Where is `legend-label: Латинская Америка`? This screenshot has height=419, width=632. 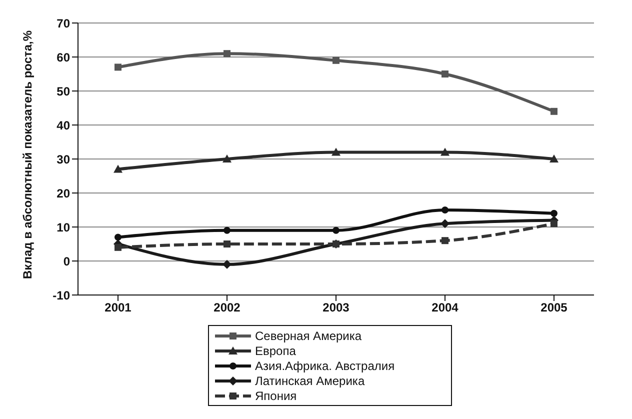 legend-label: Латинская Америка is located at coordinates (310, 381).